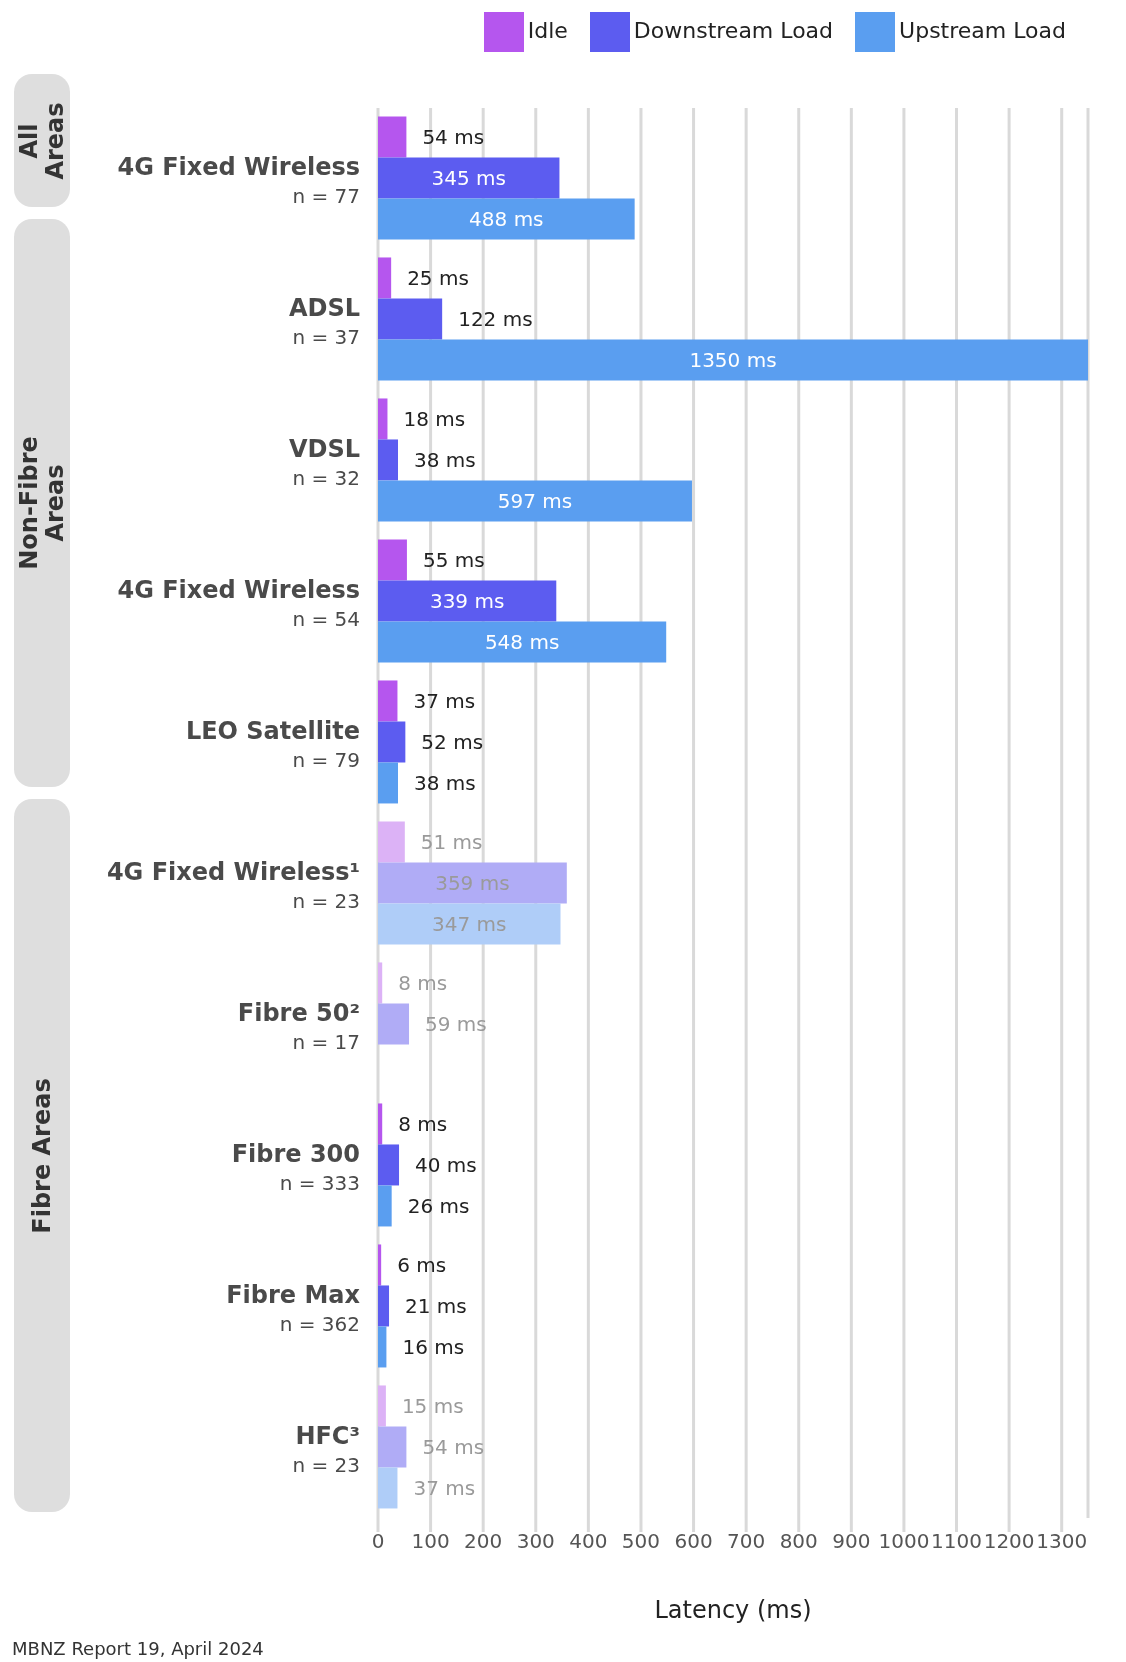  Describe the element at coordinates (956, 1541) in the screenshot. I see `x-tick-label: 1100` at that location.